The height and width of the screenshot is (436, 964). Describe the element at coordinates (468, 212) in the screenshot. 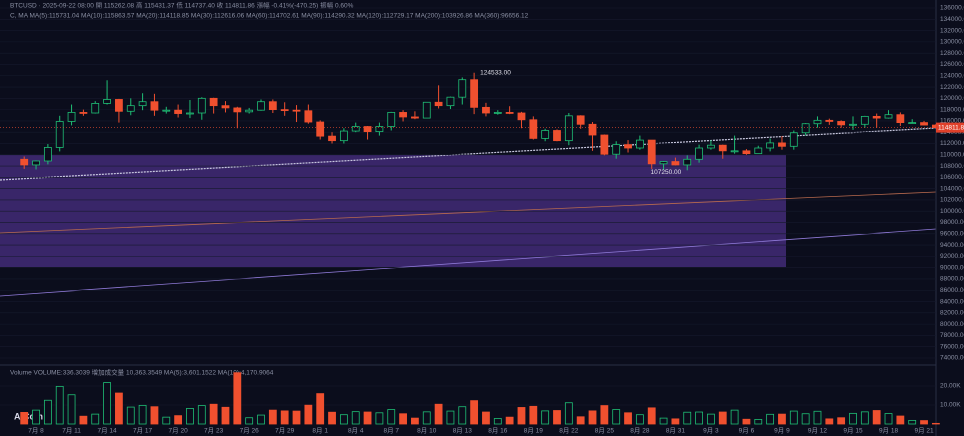

I see `ma-line` at that location.